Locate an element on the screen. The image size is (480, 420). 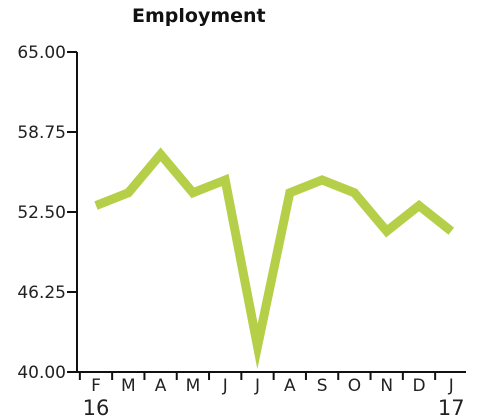
x-tick-label: D is located at coordinates (418, 386).